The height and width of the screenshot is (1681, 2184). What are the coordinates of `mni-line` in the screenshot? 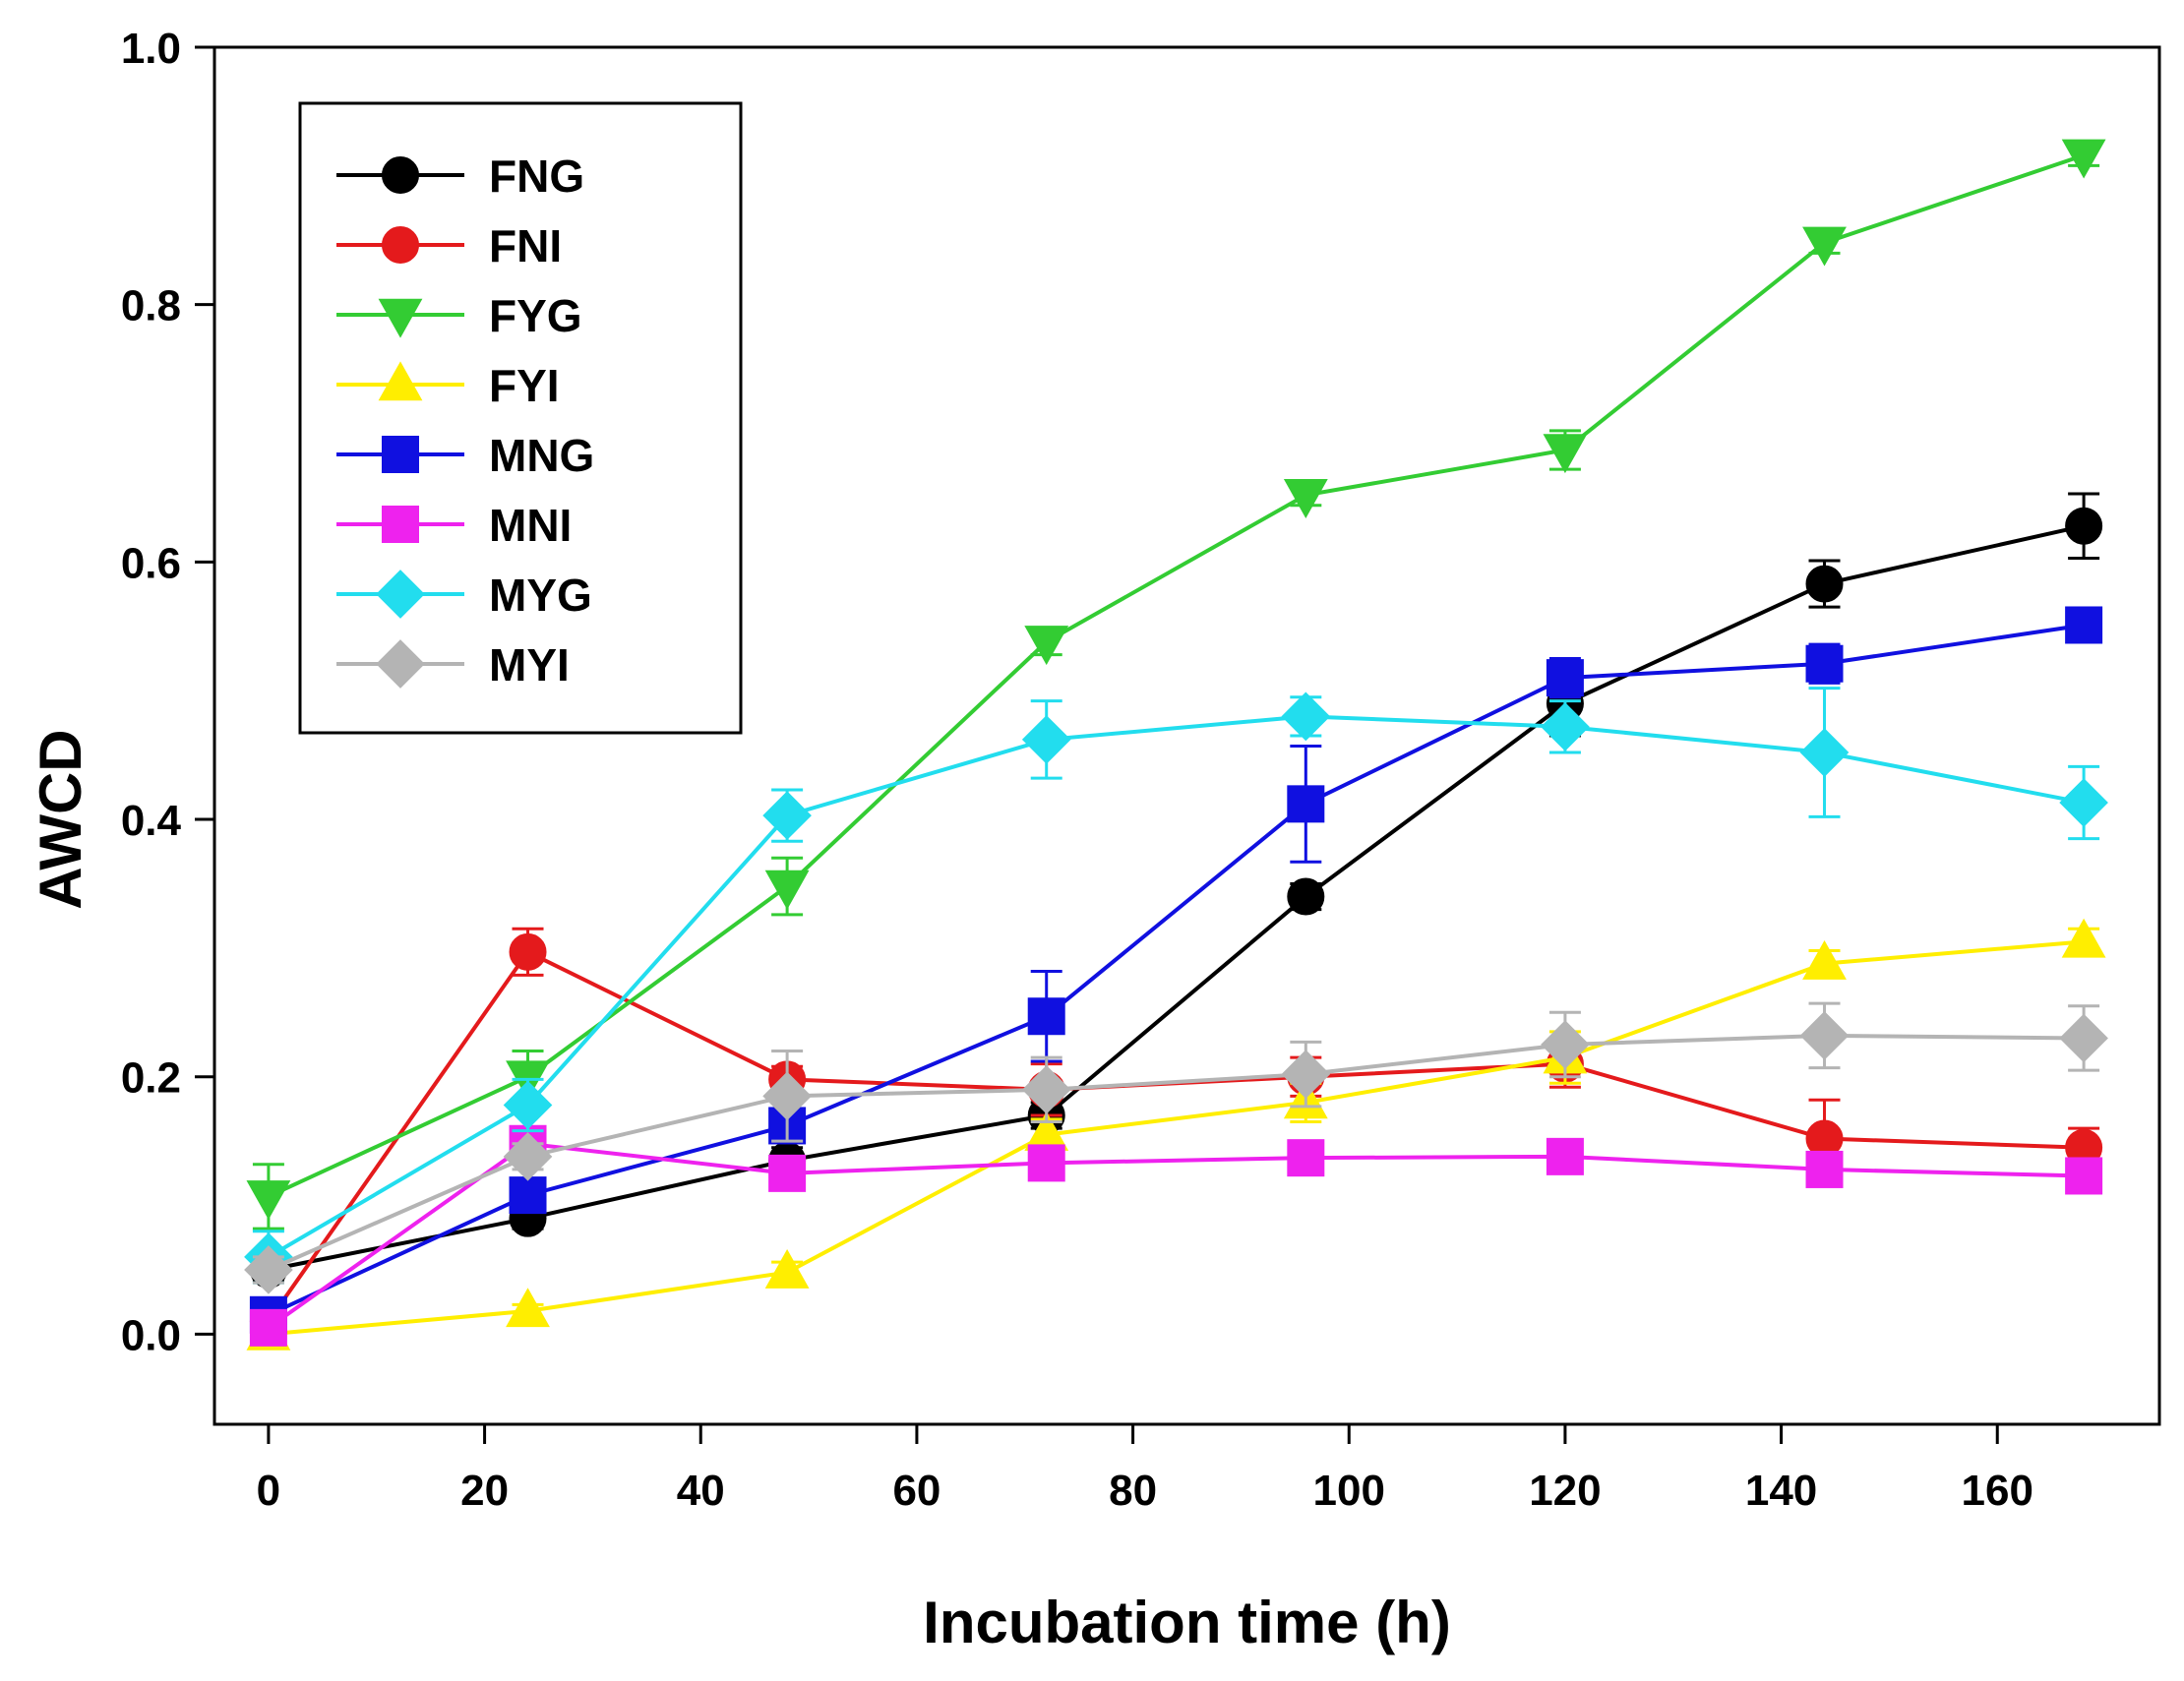 It's located at (1176, 1235).